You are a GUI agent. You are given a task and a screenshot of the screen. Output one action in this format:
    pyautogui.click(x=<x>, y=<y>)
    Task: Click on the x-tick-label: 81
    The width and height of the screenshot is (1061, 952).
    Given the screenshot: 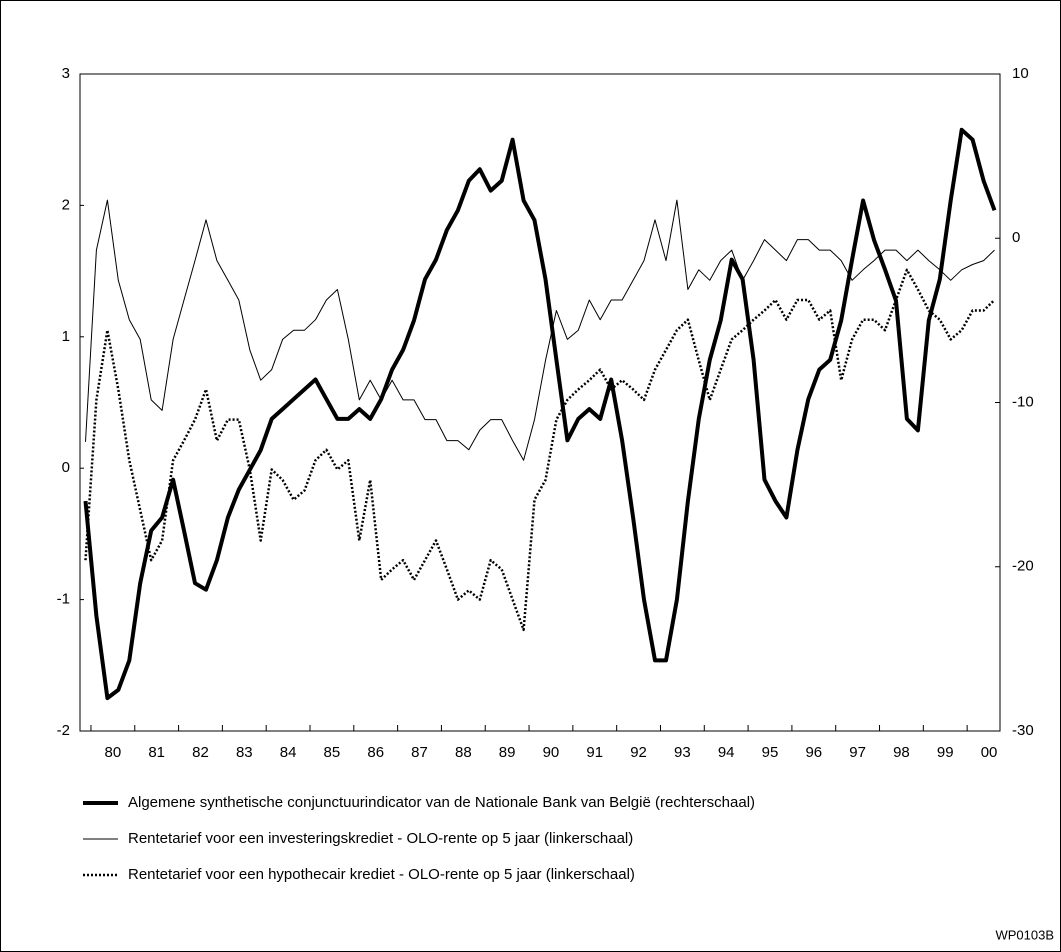 What is the action you would take?
    pyautogui.click(x=156, y=752)
    